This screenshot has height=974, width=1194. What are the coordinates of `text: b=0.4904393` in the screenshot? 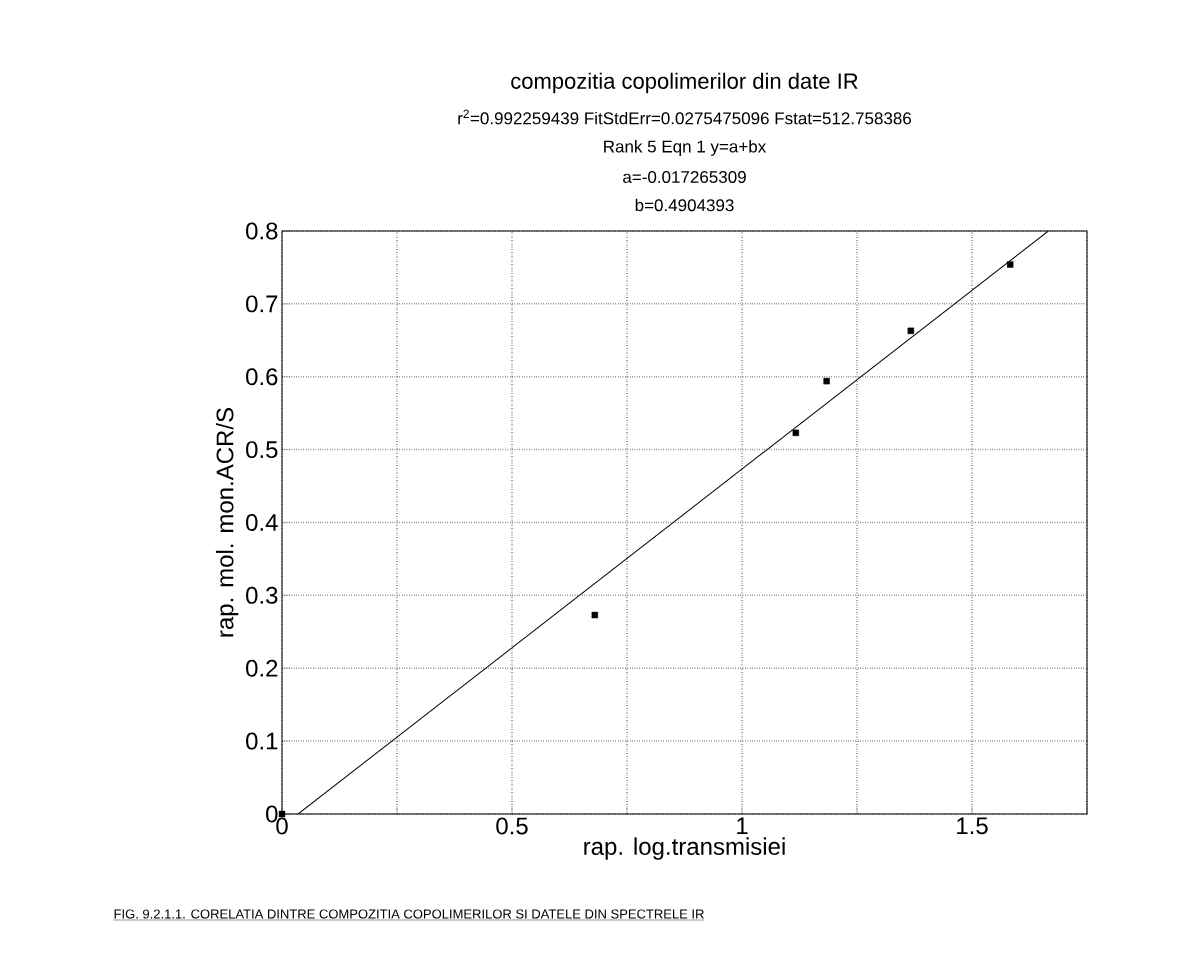 It's located at (684, 205).